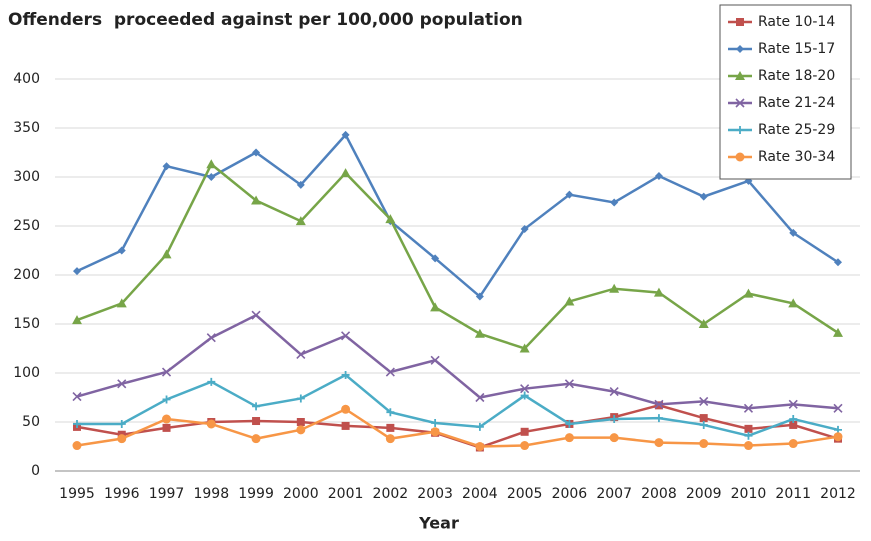  What do you see at coordinates (749, 494) in the screenshot?
I see `x-tick-label: 2010` at bounding box center [749, 494].